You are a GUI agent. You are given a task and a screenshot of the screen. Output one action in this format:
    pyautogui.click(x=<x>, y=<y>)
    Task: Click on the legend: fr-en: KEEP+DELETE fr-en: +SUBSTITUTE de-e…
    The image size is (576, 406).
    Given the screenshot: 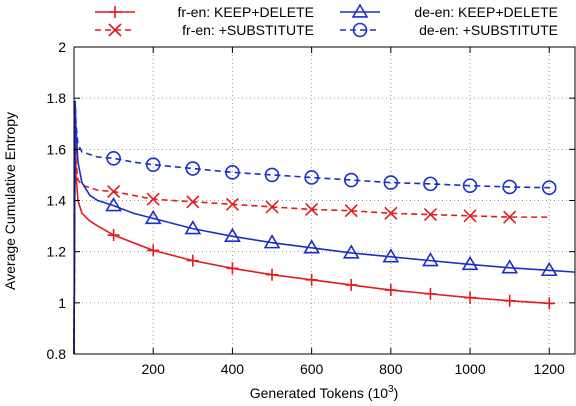 What is the action you would take?
    pyautogui.click(x=326, y=20)
    